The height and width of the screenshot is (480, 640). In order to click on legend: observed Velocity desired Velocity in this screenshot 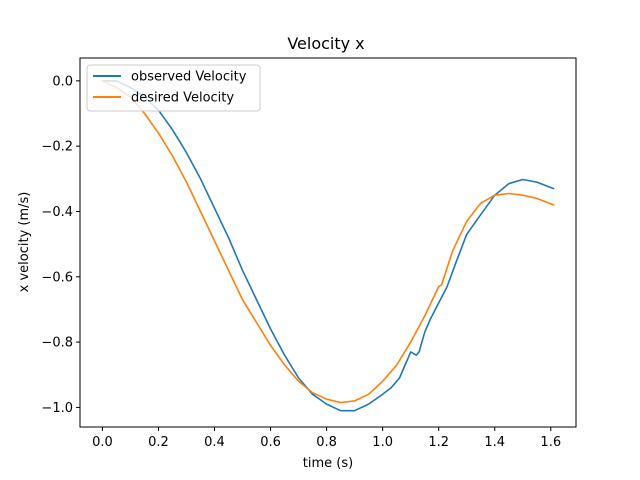, I will do `click(173, 88)`.